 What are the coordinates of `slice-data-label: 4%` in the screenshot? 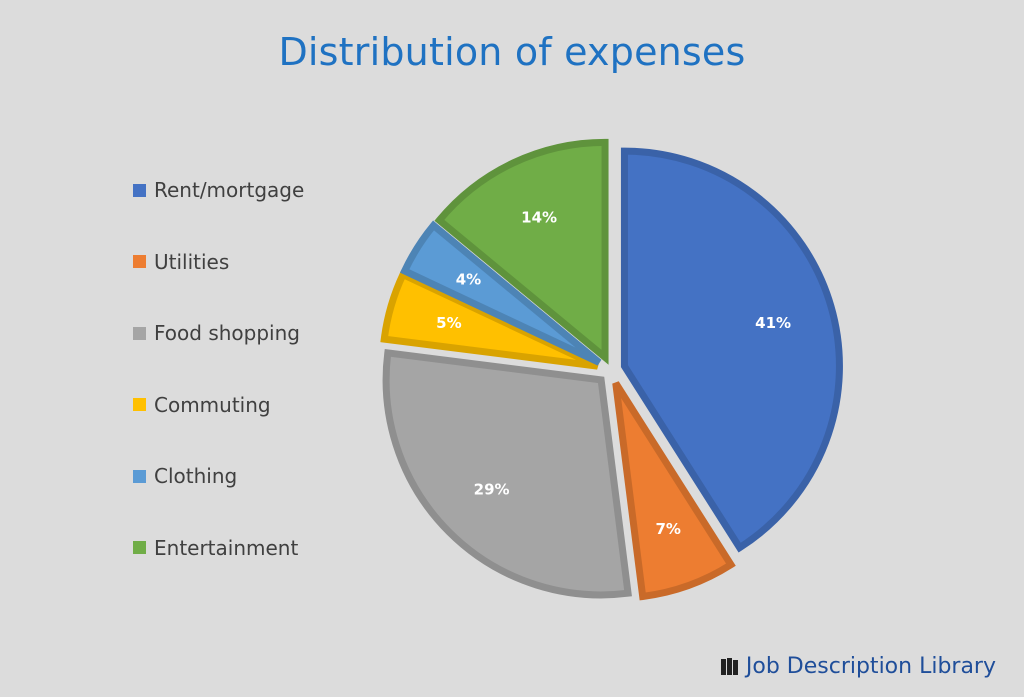 It's located at (468, 280).